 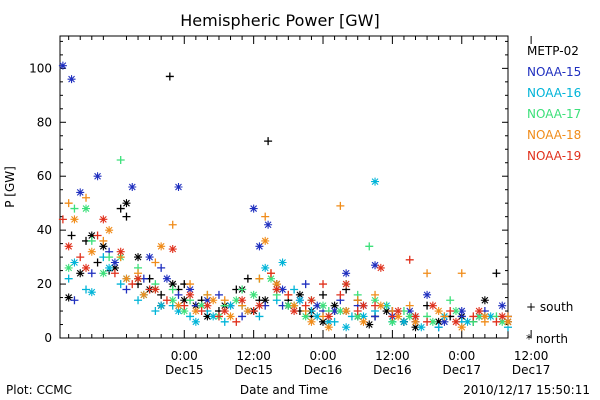 I want to click on legend-entry: METP-02, so click(x=553, y=51).